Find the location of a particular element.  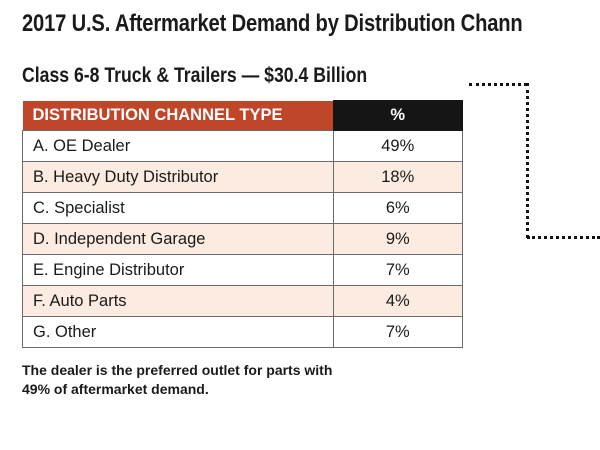

table-row: F. Auto Parts 4% is located at coordinates (242, 301).